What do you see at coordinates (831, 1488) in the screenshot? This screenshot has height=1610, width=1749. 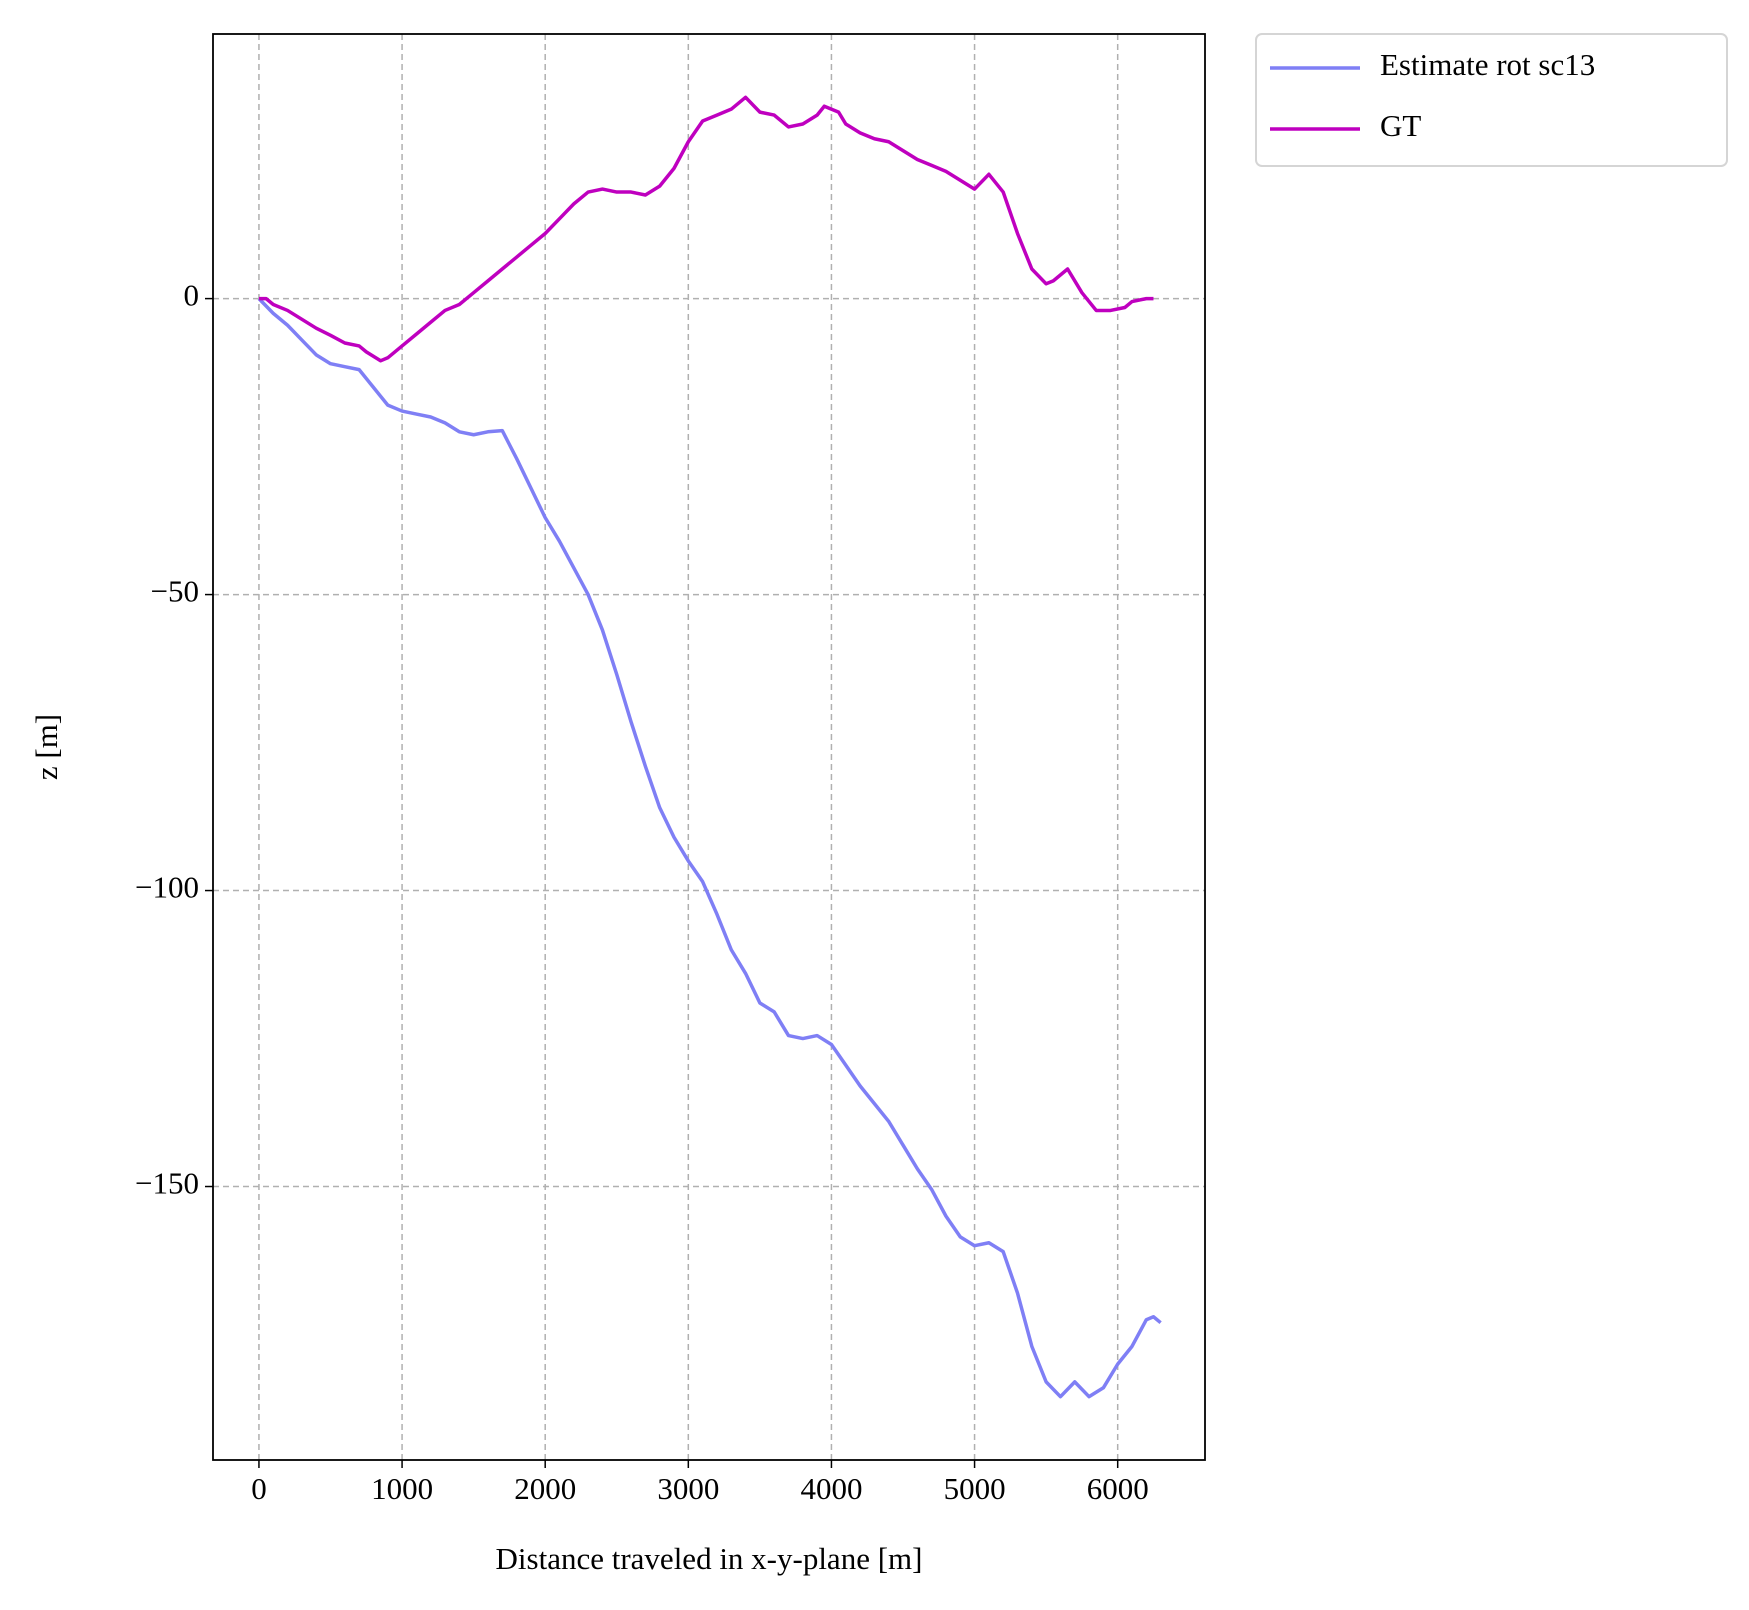 I see `x-tick-label: 4000` at bounding box center [831, 1488].